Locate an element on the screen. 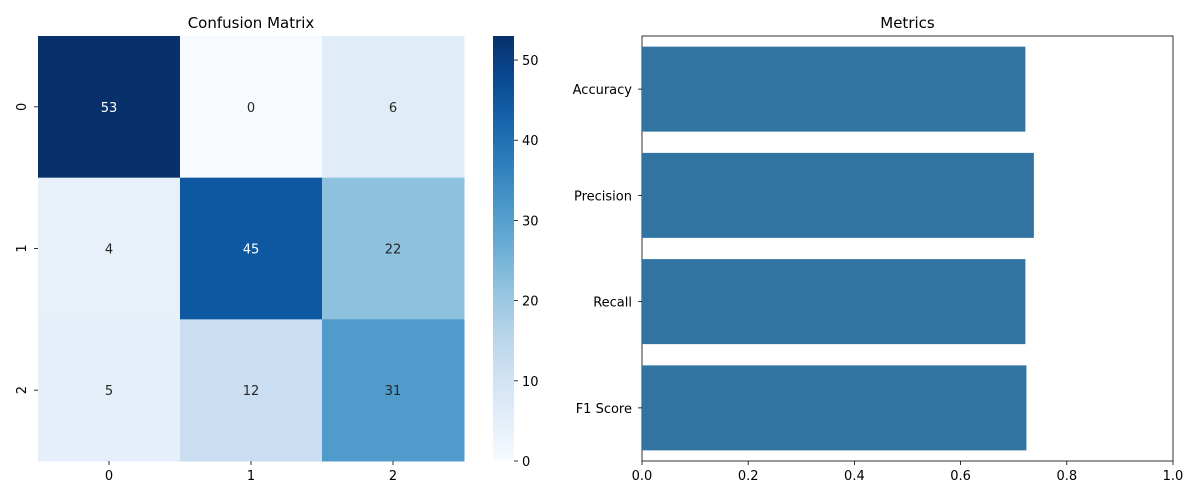  heatmap-cell-label: 22 is located at coordinates (393, 250).